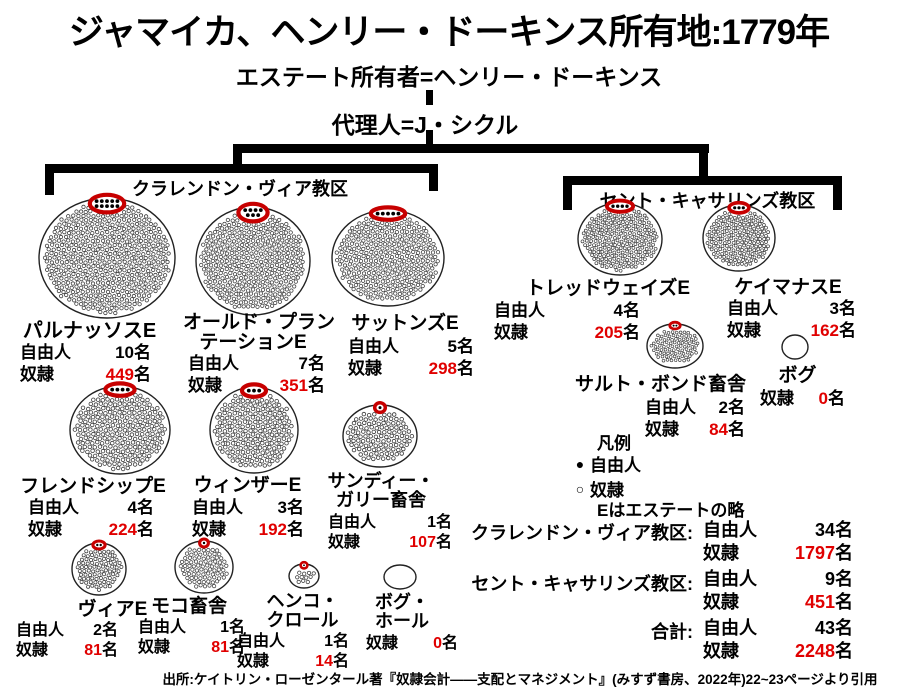 Image resolution: width=898 pixels, height=690 pixels. What do you see at coordinates (254, 428) in the screenshot?
I see `estate-circle-windsor` at bounding box center [254, 428].